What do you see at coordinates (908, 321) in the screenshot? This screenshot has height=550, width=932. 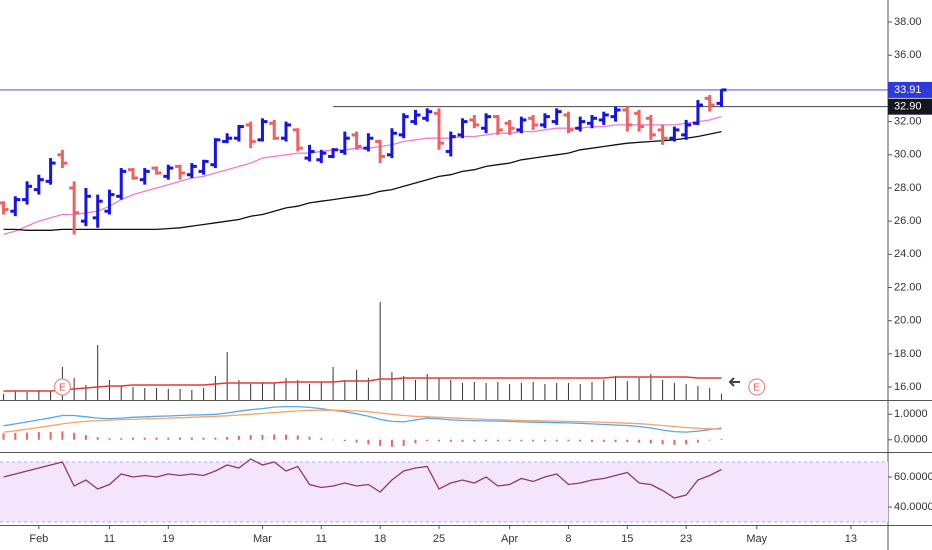 I see `y-tick-label: 20.00` at bounding box center [908, 321].